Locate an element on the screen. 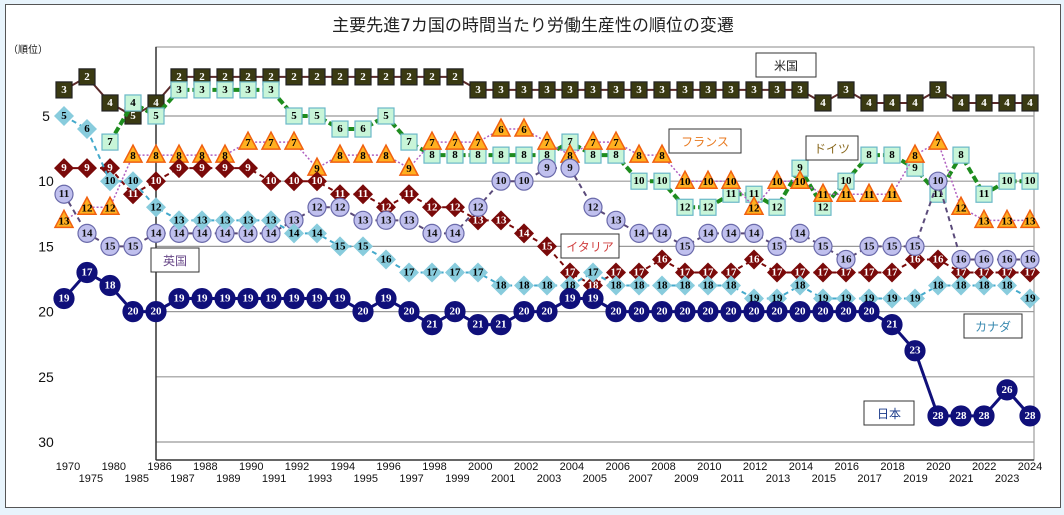 This screenshot has height=515, width=1064. legend-イタリア: イタリア is located at coordinates (590, 246).